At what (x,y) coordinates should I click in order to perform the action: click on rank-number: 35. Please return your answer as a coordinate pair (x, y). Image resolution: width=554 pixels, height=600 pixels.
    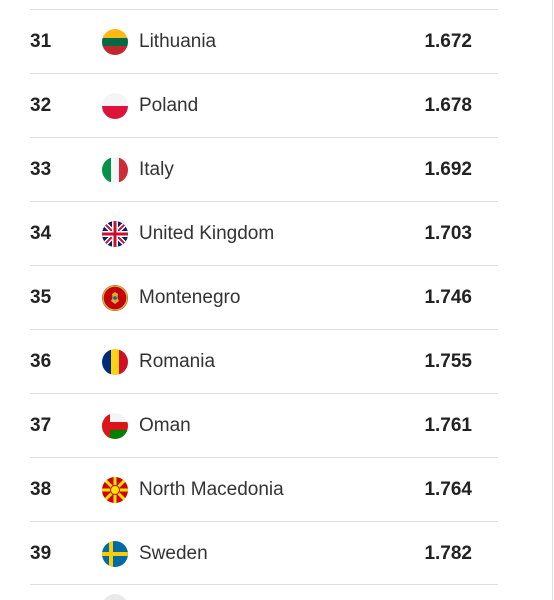
    Looking at the image, I should click on (41, 297).